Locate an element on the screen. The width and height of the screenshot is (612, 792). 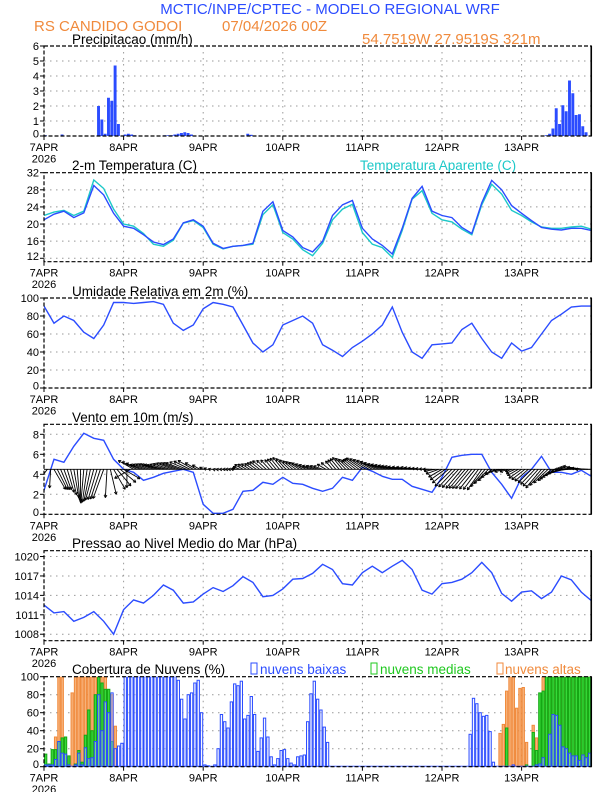
precip-date-label: 8APR is located at coordinates (123, 148).